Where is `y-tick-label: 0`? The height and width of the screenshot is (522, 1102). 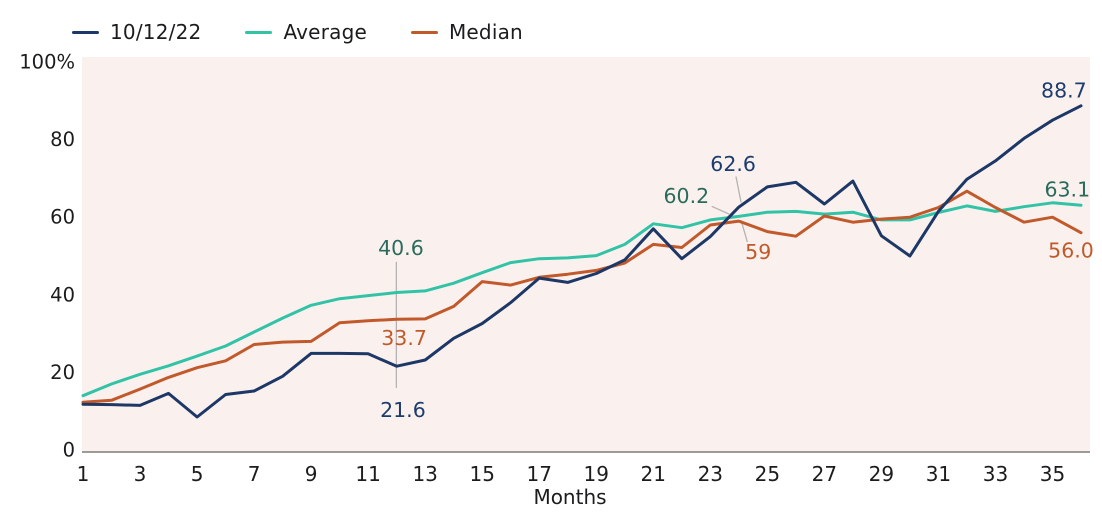
y-tick-label: 0 is located at coordinates (69, 450).